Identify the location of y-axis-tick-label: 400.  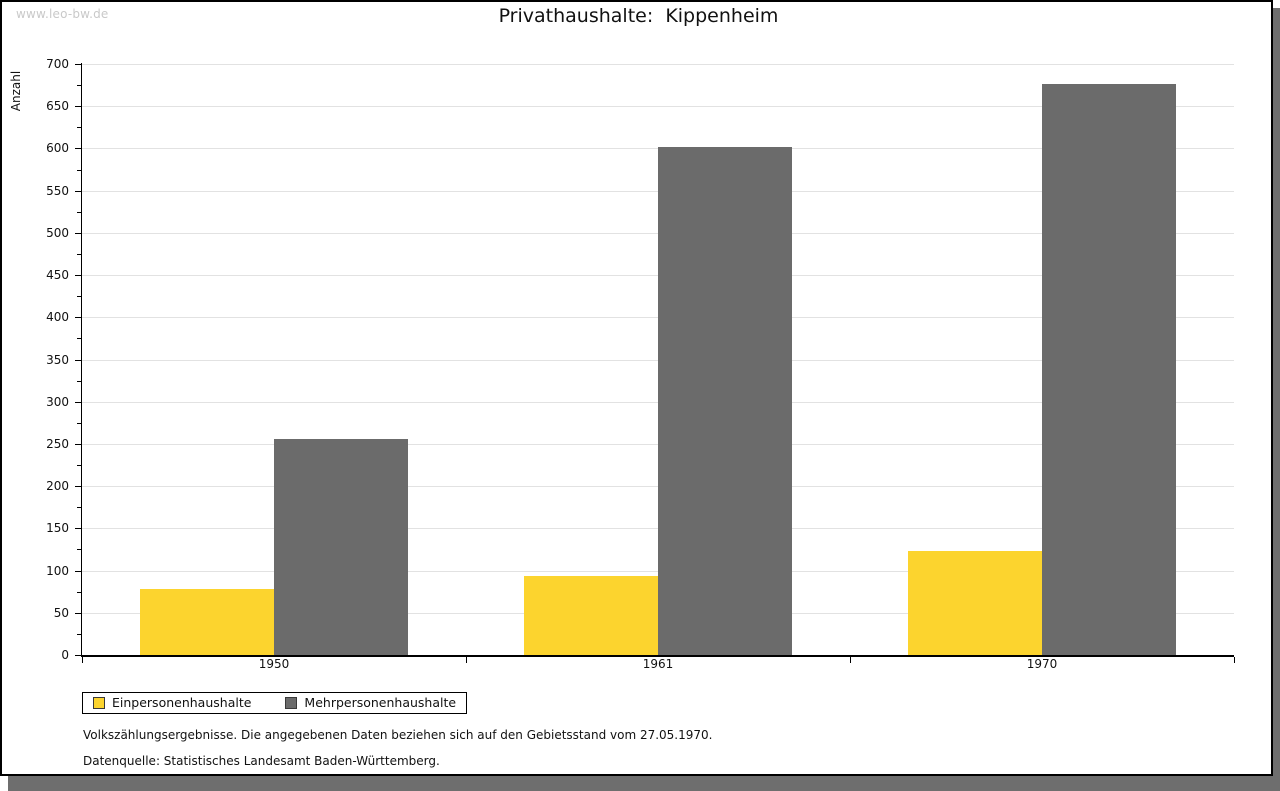
(57, 317).